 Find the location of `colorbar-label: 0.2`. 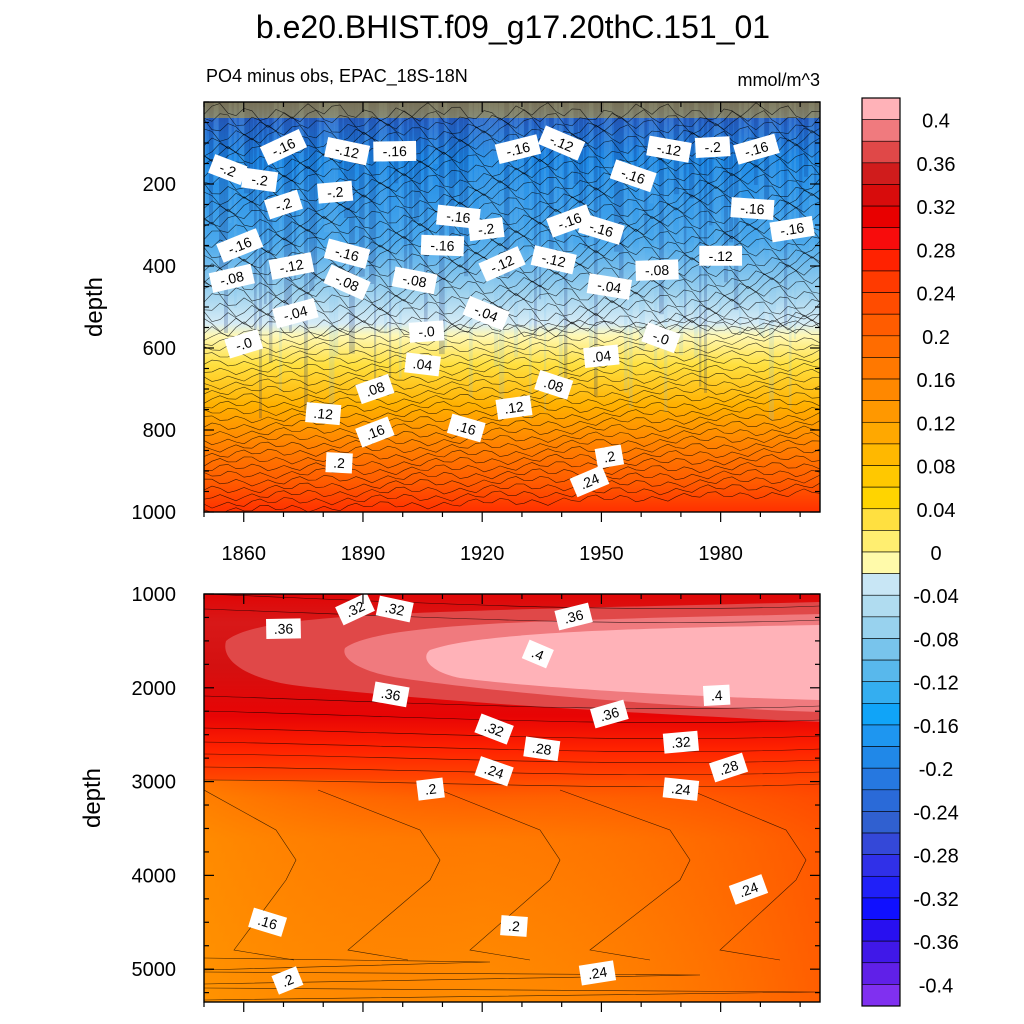

colorbar-label: 0.2 is located at coordinates (936, 338).